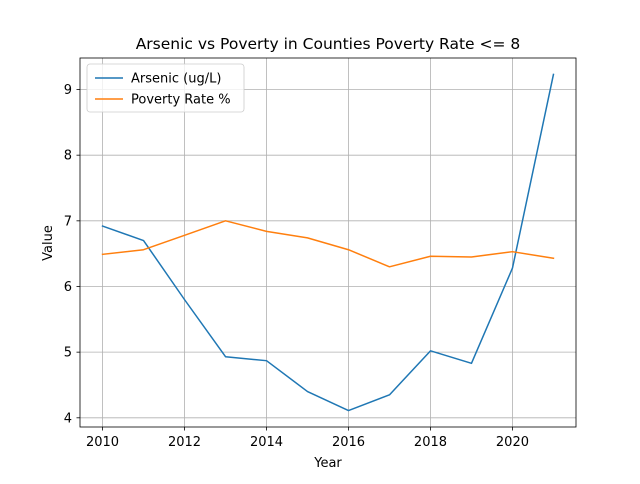  What do you see at coordinates (68, 287) in the screenshot?
I see `y-tick-label: 6` at bounding box center [68, 287].